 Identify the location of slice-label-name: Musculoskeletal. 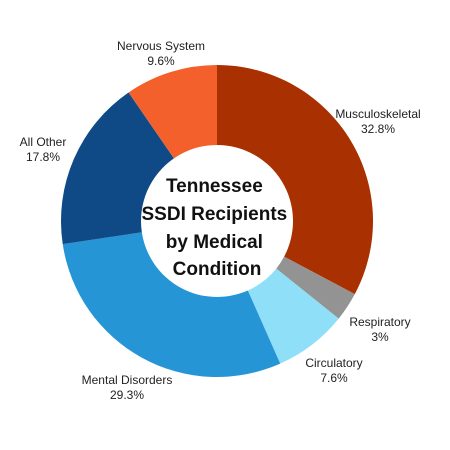
(377, 114).